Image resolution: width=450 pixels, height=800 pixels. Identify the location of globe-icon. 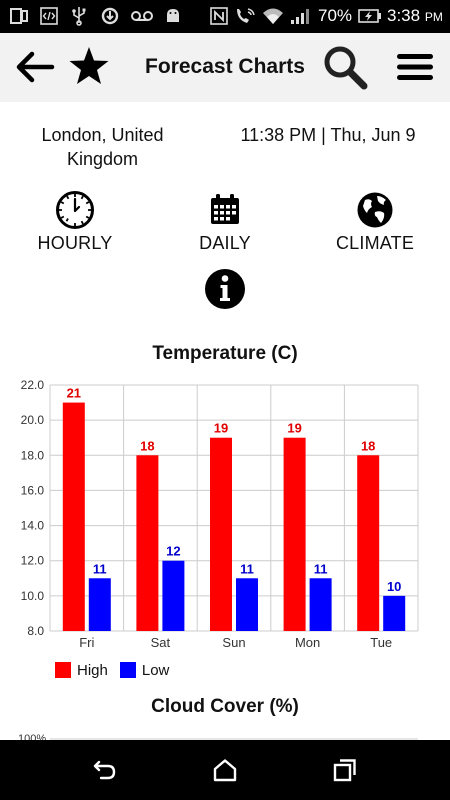
(375, 210).